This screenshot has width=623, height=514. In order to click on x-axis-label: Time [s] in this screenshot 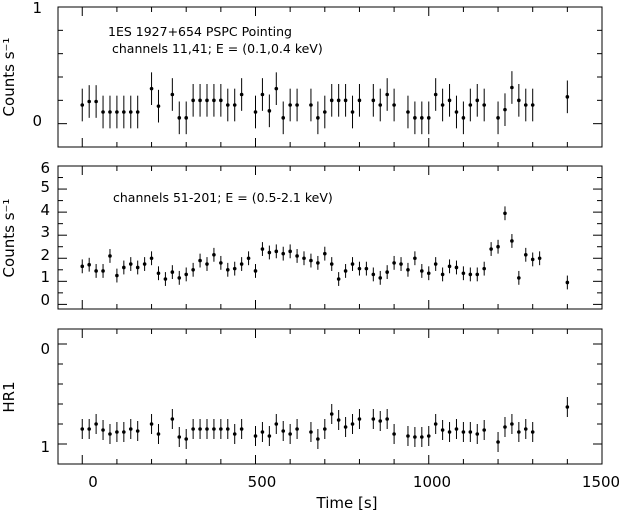, I will do `click(347, 503)`.